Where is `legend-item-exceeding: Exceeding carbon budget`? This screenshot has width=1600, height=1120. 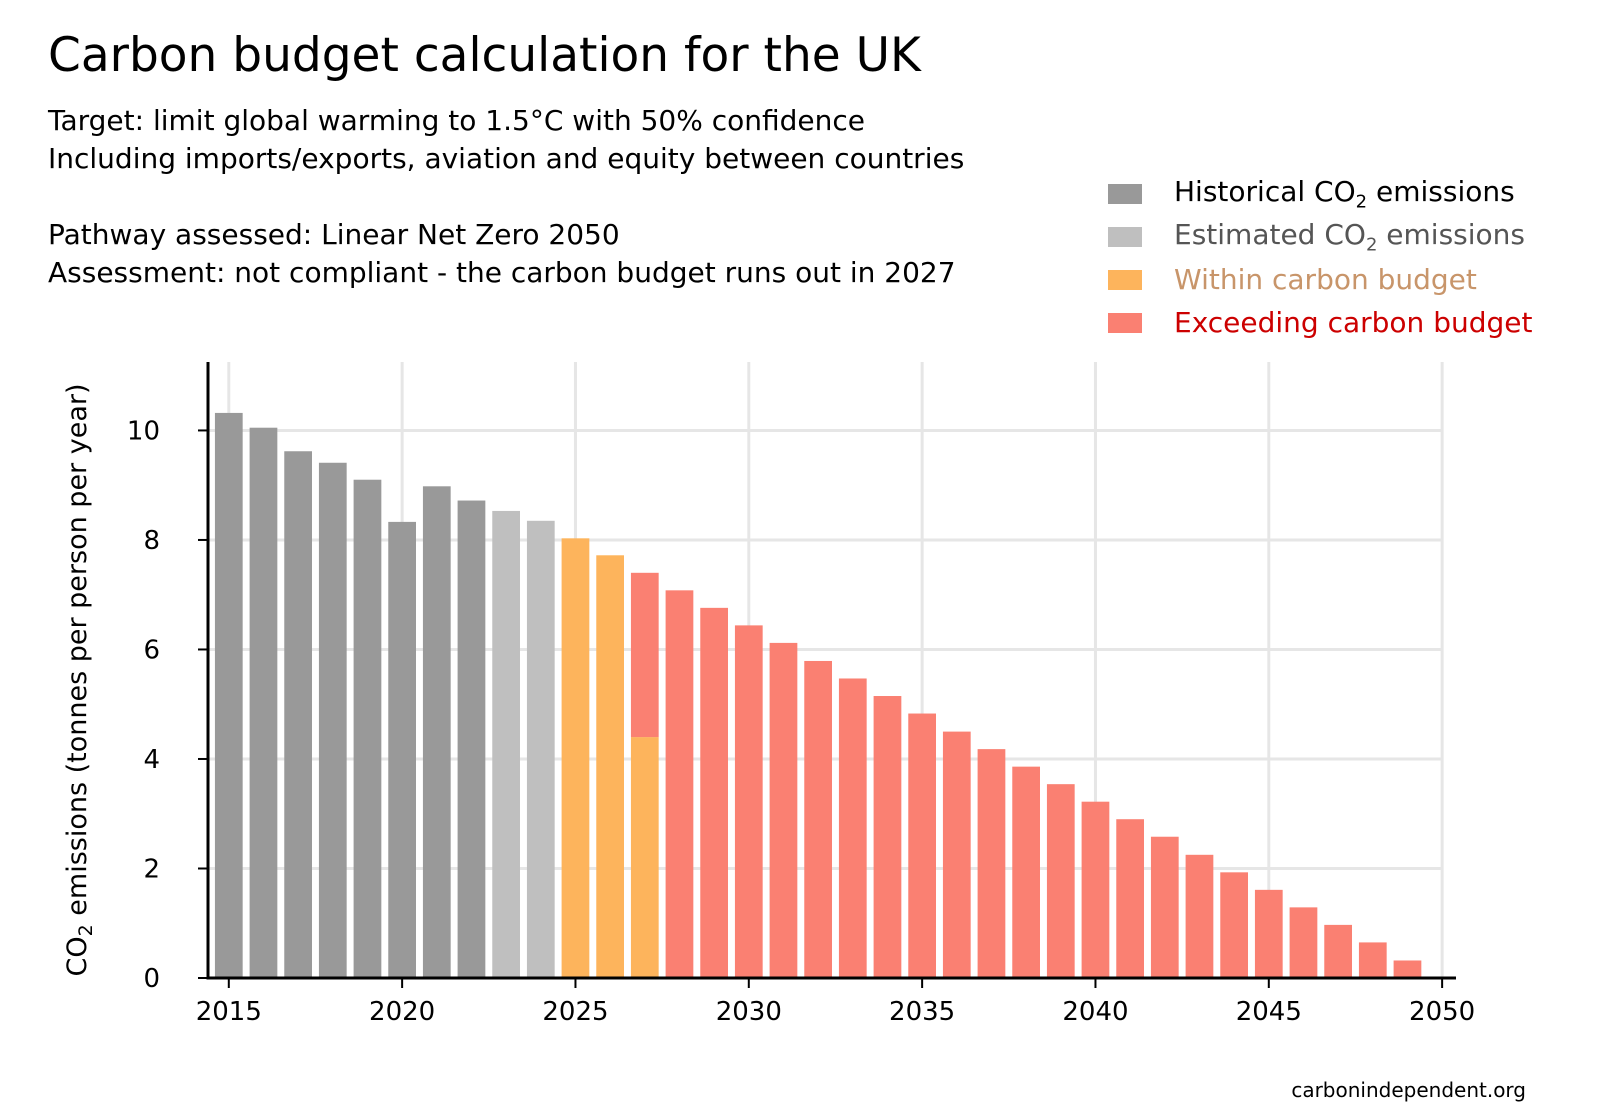
legend-item-exceeding: Exceeding carbon budget is located at coordinates (1320, 322).